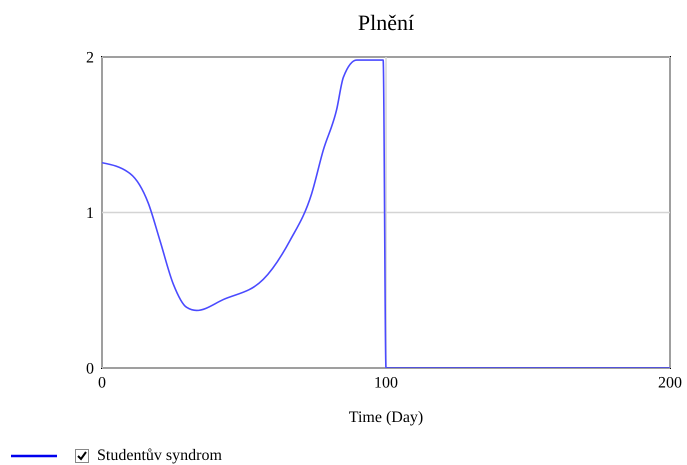  What do you see at coordinates (386, 23) in the screenshot?
I see `chart-title: Plnění` at bounding box center [386, 23].